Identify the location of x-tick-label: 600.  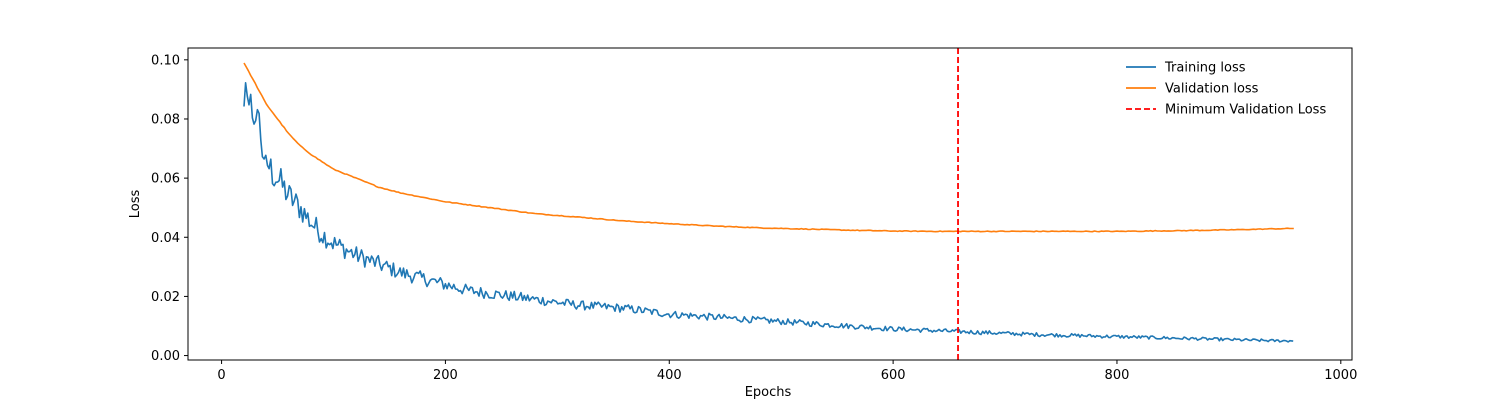
(893, 375).